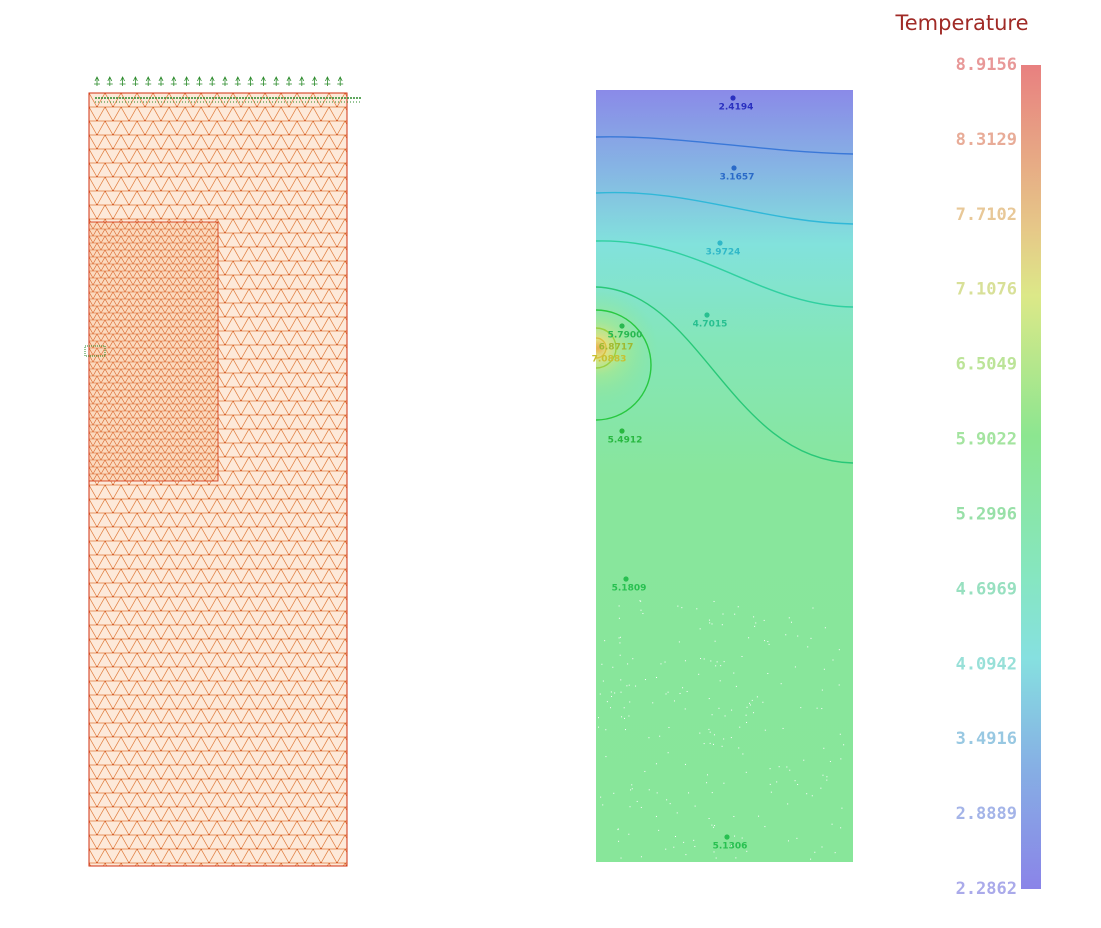  I want to click on probe-label: 5.1809, so click(629, 589).